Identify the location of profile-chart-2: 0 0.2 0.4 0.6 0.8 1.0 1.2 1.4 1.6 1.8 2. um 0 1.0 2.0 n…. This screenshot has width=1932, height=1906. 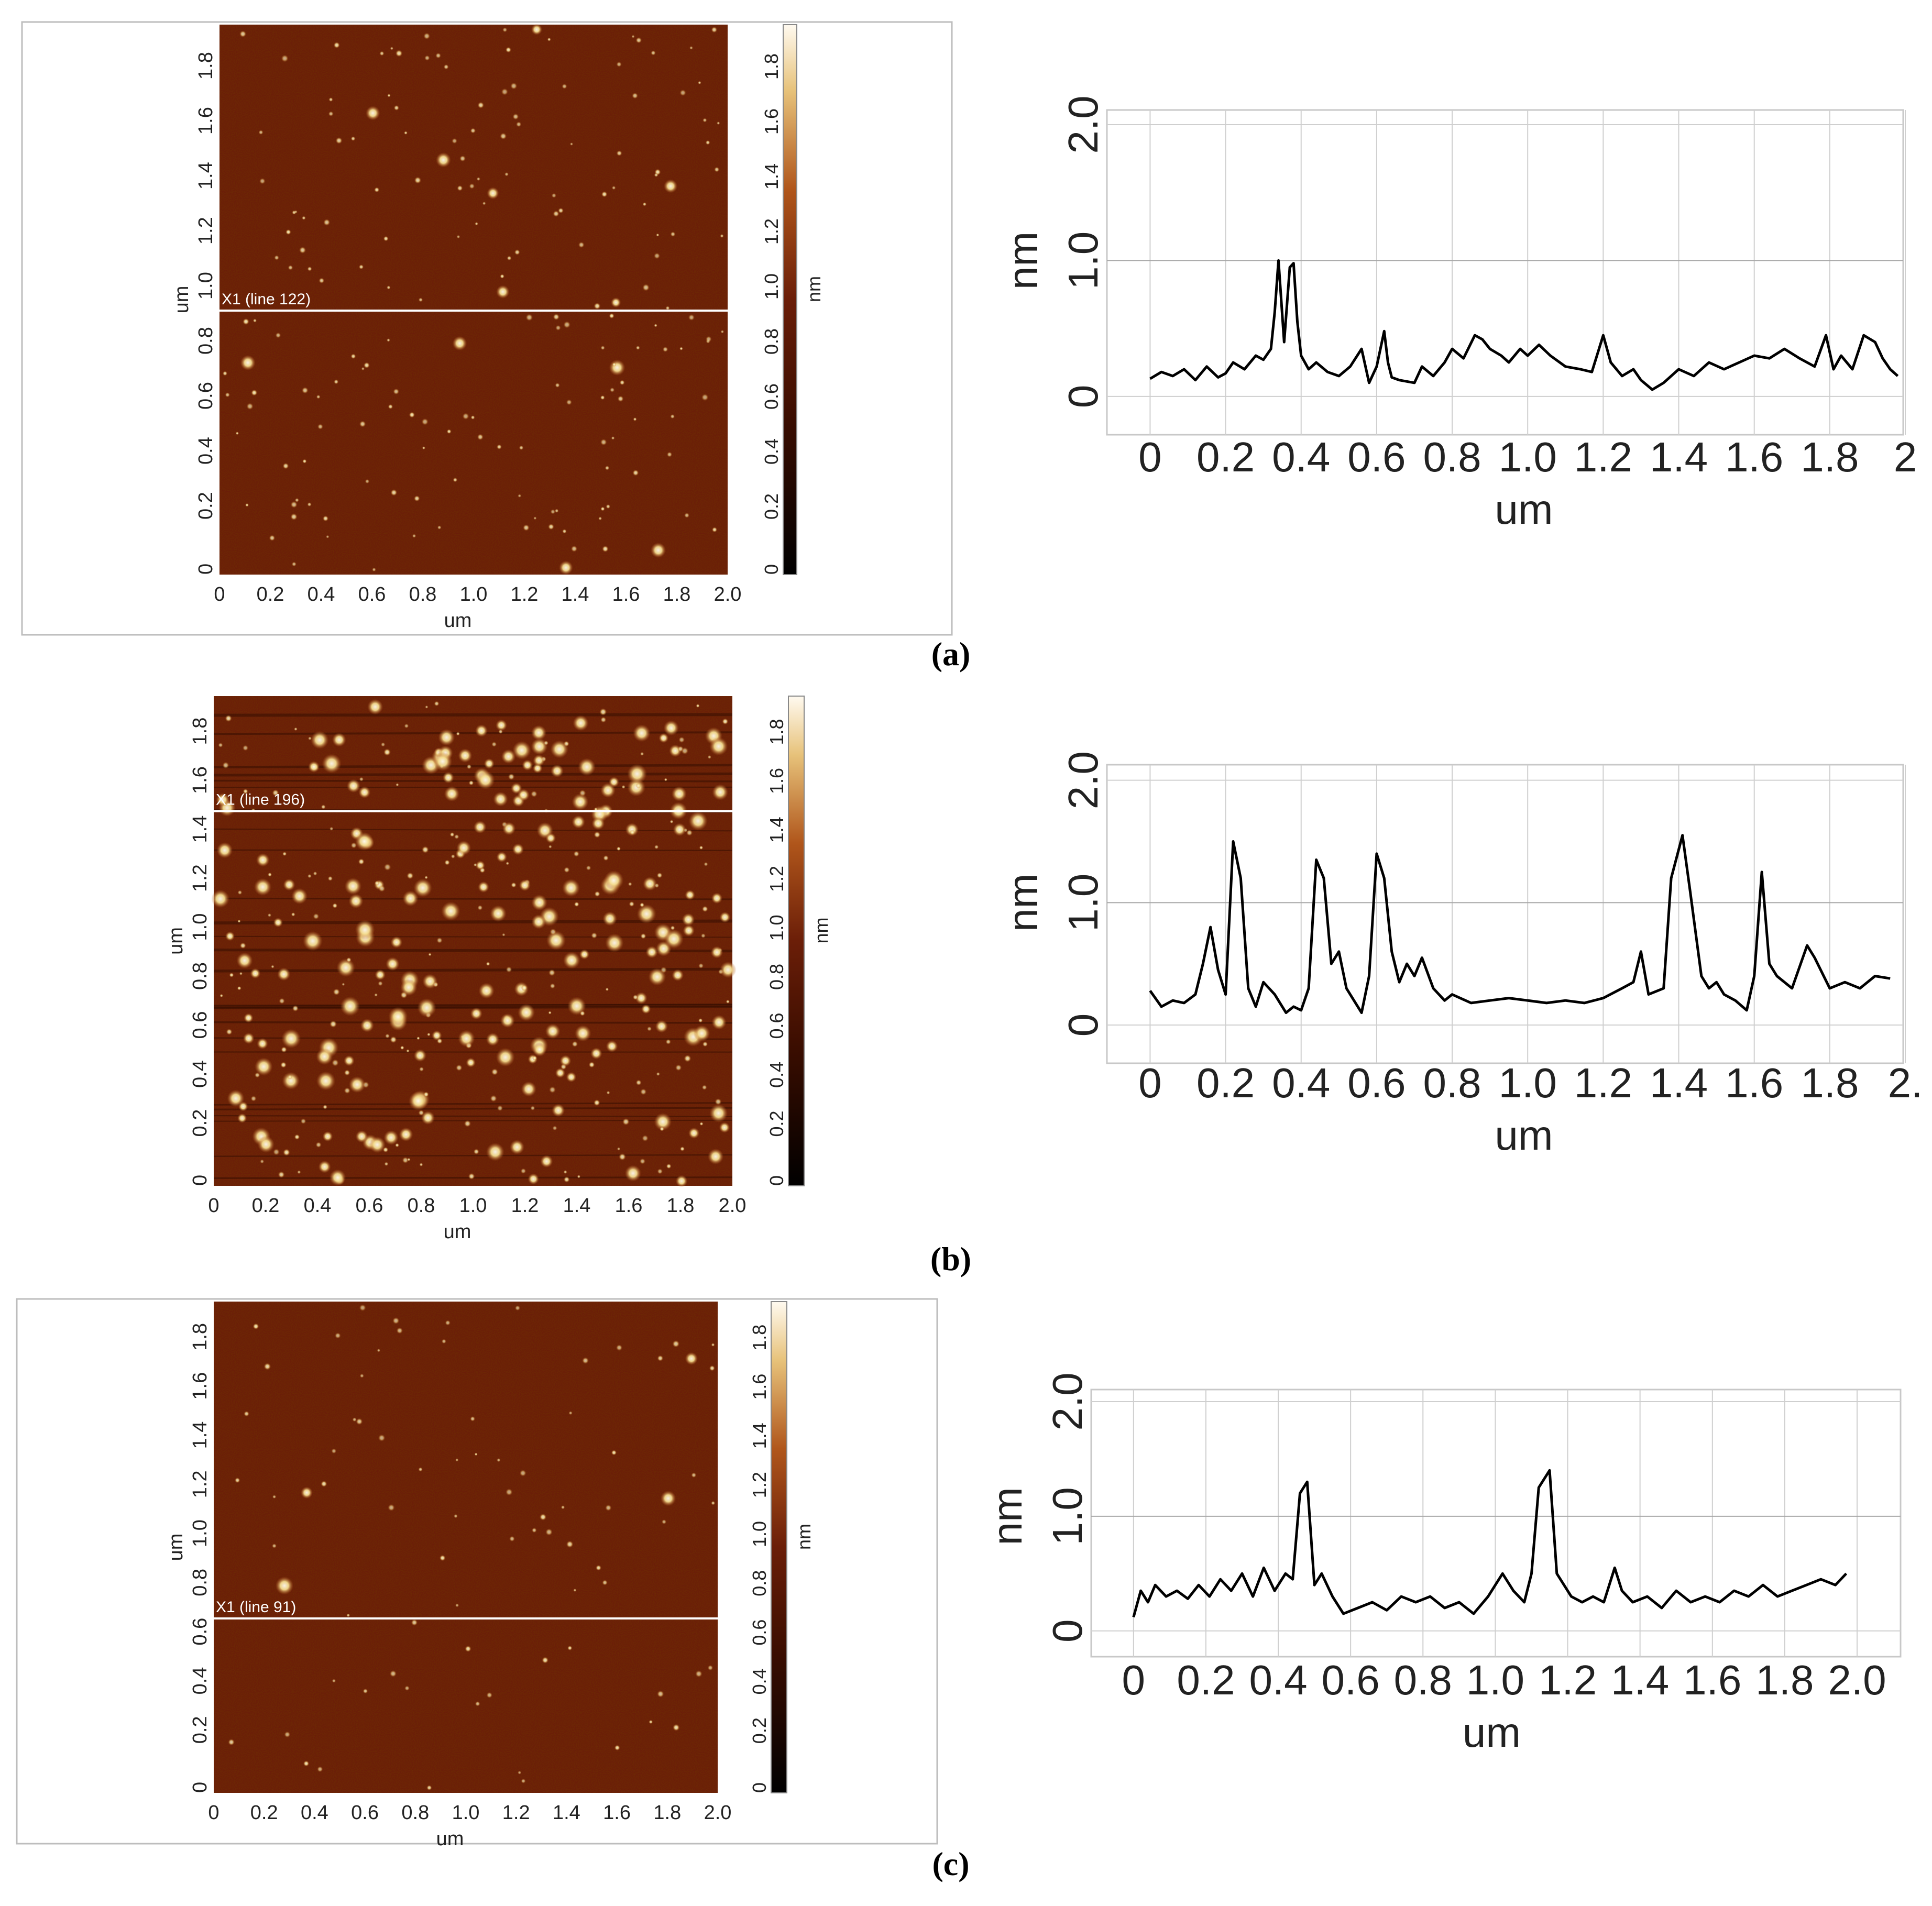
(1461, 955).